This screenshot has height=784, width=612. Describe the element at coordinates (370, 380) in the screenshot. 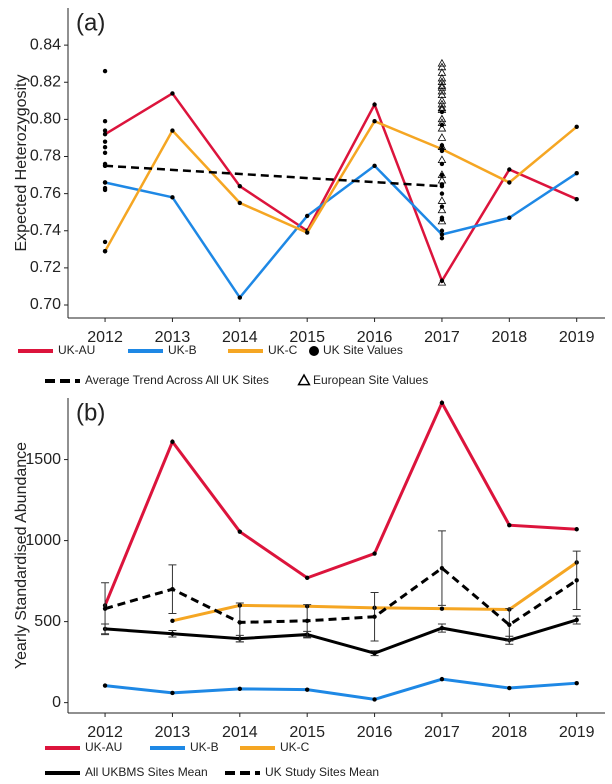

I see `legend-label: European Site Values` at that location.